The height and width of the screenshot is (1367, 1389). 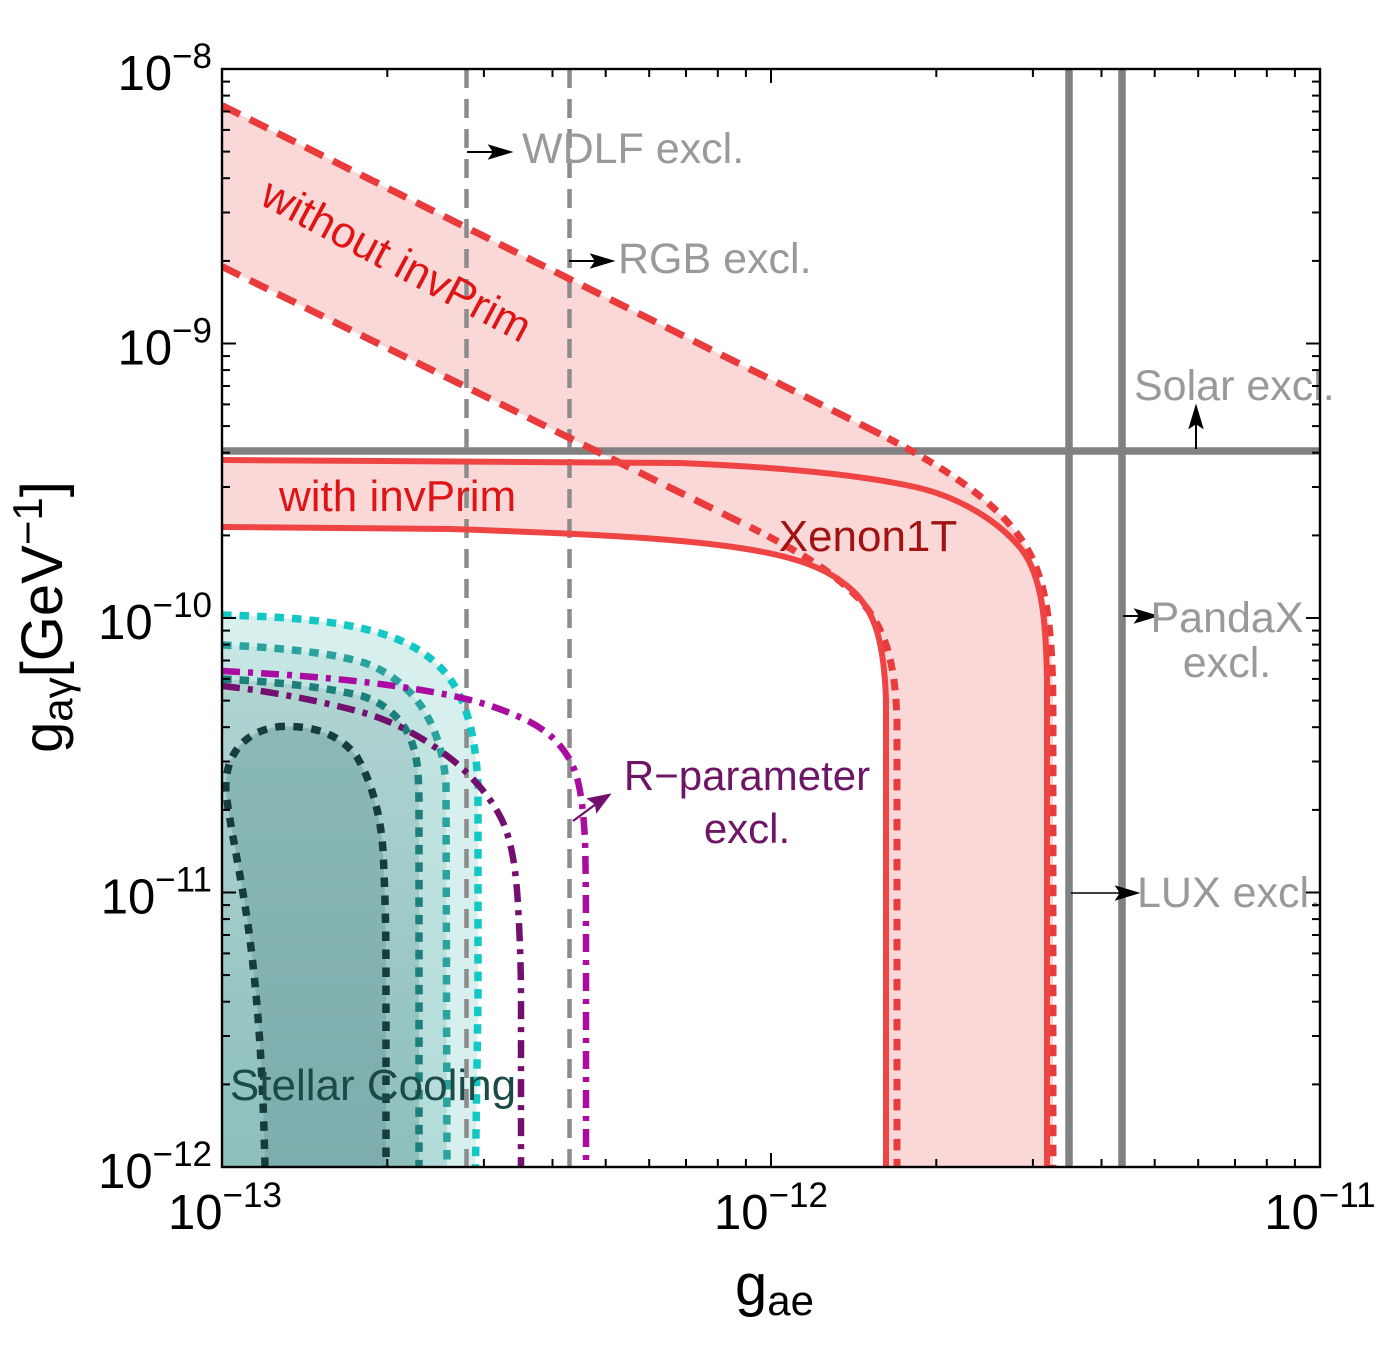 What do you see at coordinates (397, 496) in the screenshot?
I see `svg-text: with invPrim` at bounding box center [397, 496].